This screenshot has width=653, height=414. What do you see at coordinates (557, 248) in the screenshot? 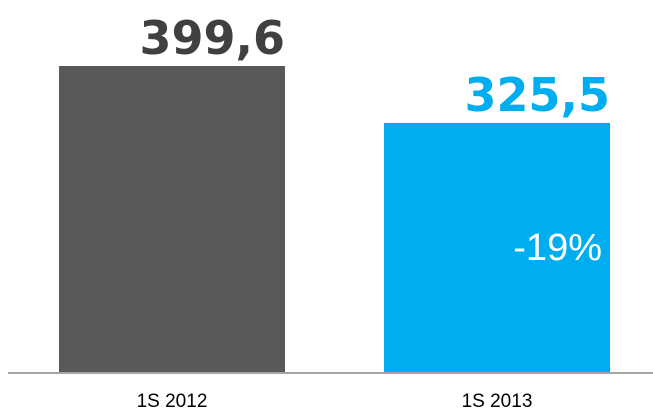
I see `change-percent-label: -19%` at bounding box center [557, 248].